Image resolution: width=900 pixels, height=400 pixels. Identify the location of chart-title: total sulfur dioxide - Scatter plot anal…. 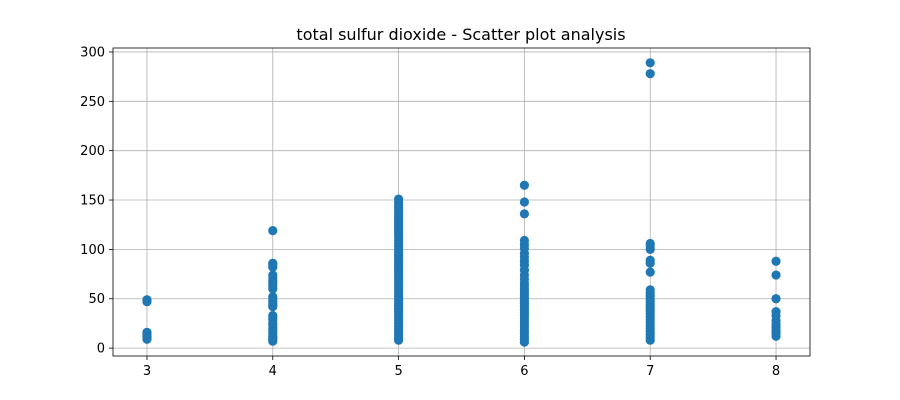
(460, 34).